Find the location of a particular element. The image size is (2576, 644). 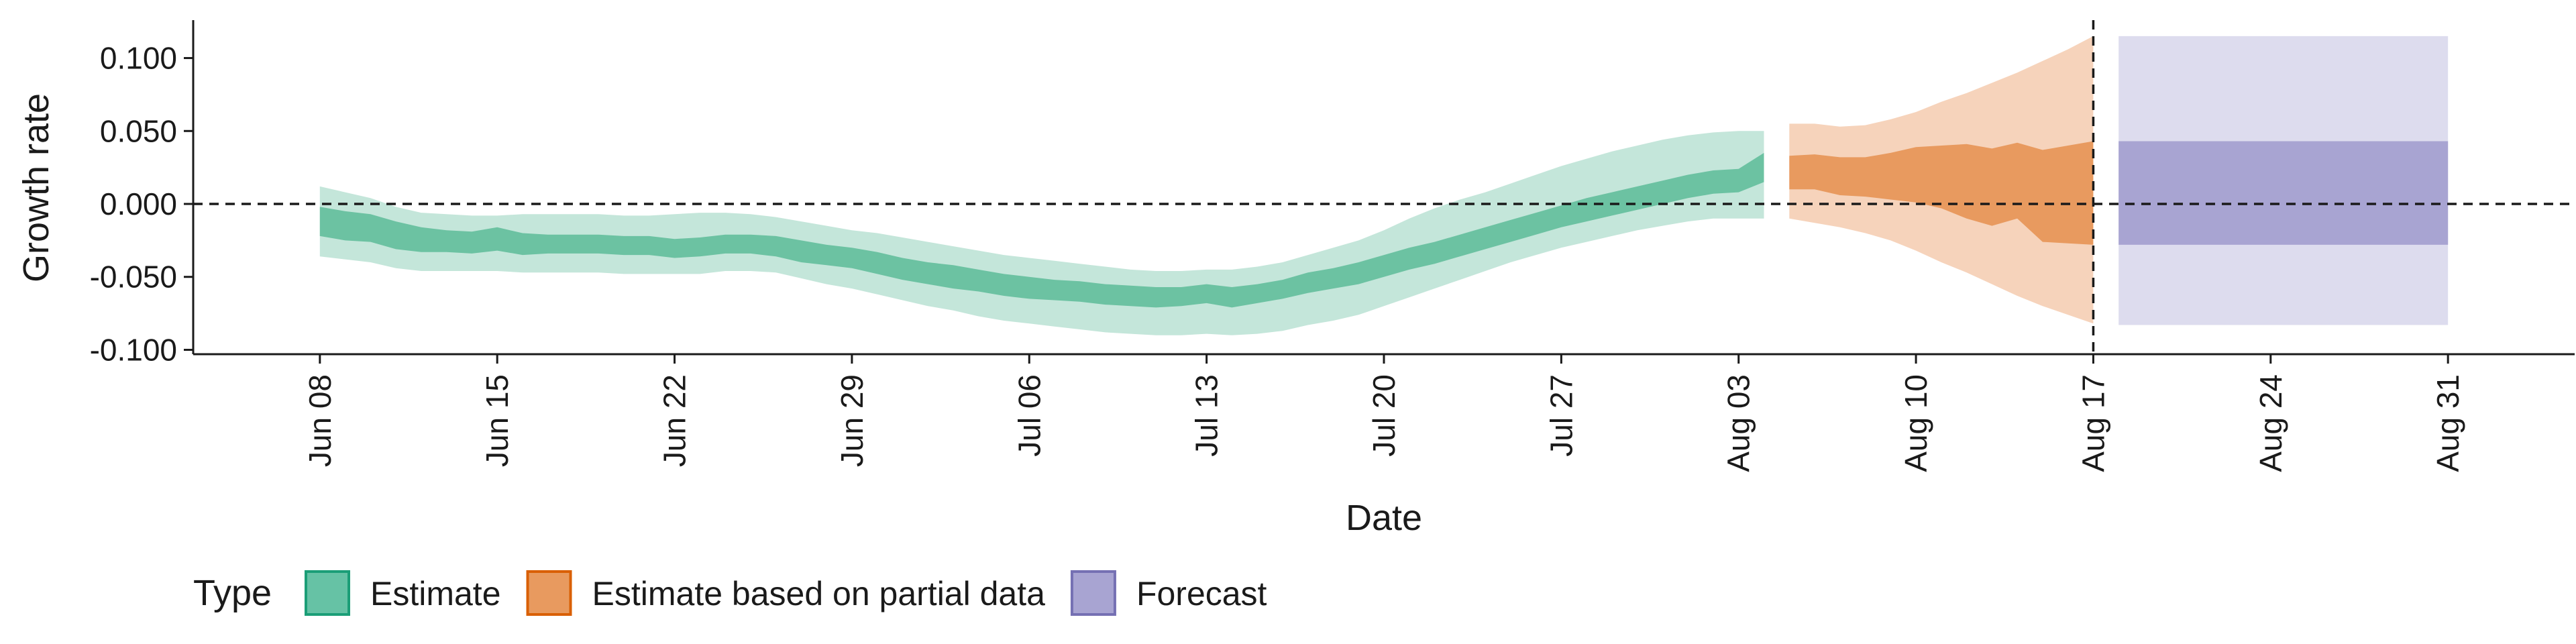

band-50-estimate-based-on-partial-data is located at coordinates (1941, 193).